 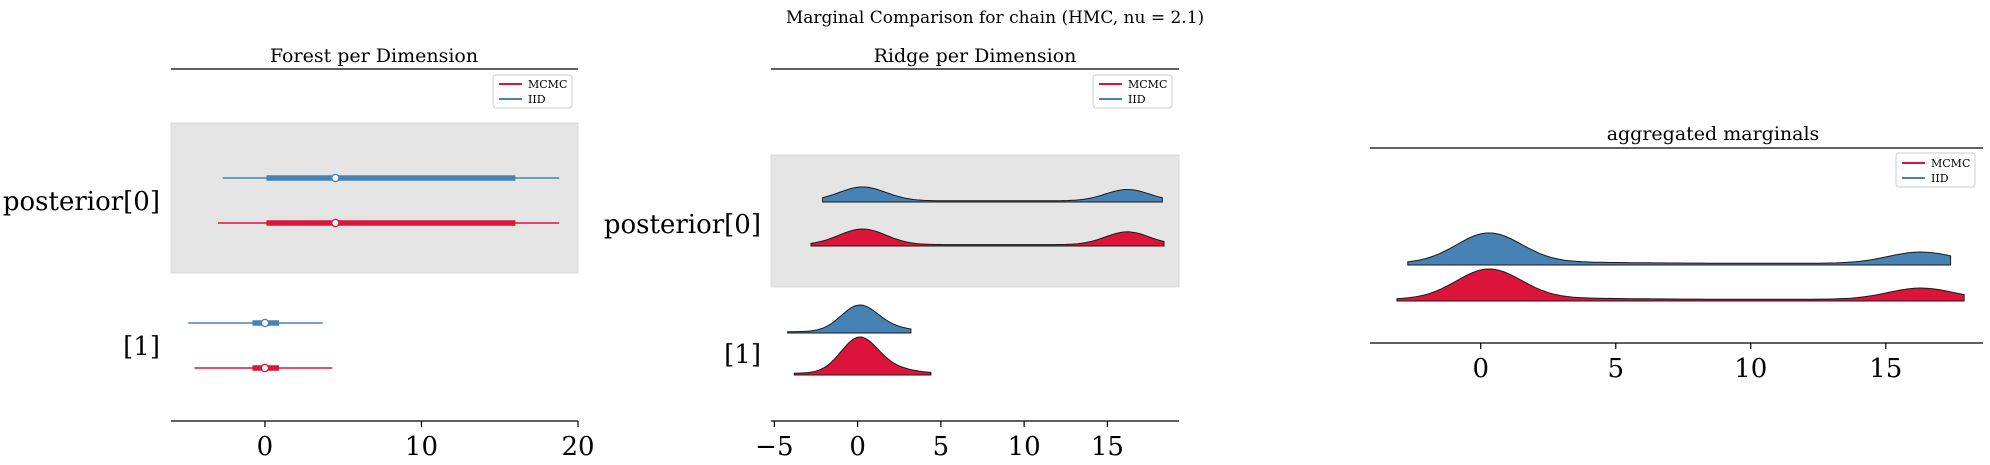 What do you see at coordinates (532, 91) in the screenshot?
I see `forest-legend: MCMC IID` at bounding box center [532, 91].